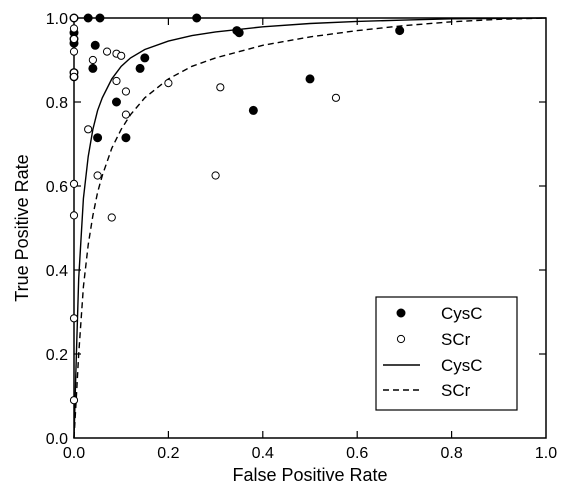 This screenshot has width=570, height=490. I want to click on legend: CysC SCr CysC SCr, so click(446, 353).